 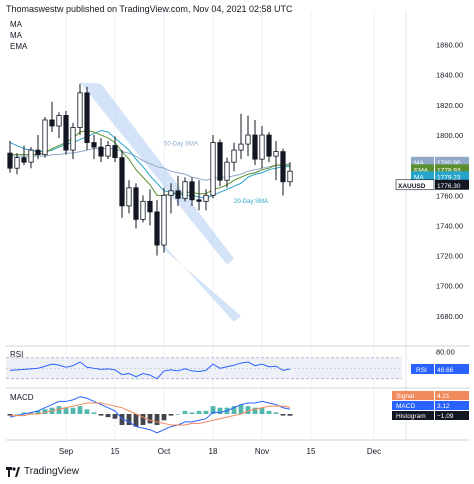 I want to click on trend-channel-lower, so click(x=199, y=279).